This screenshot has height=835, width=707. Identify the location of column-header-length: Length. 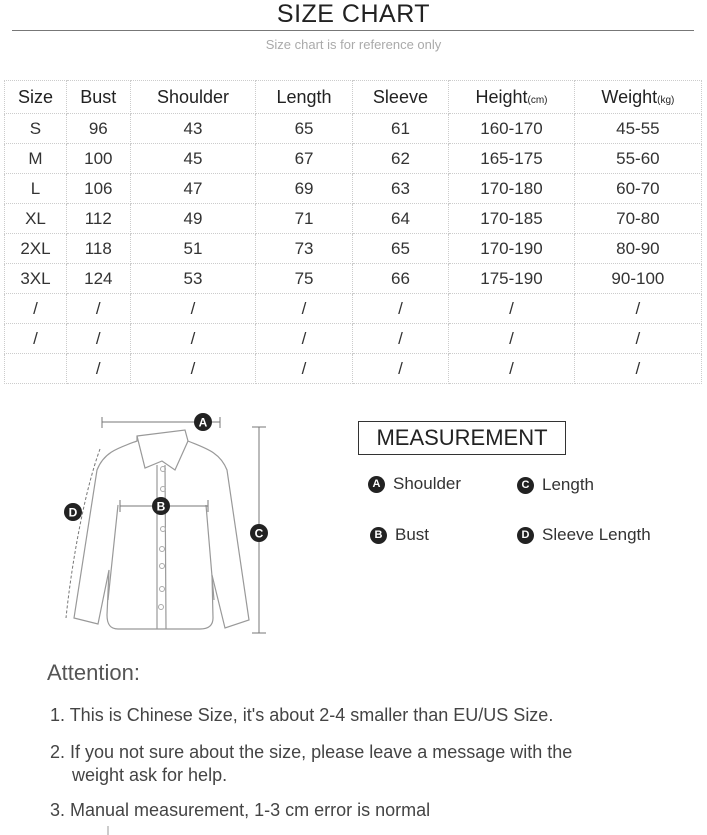
(304, 97).